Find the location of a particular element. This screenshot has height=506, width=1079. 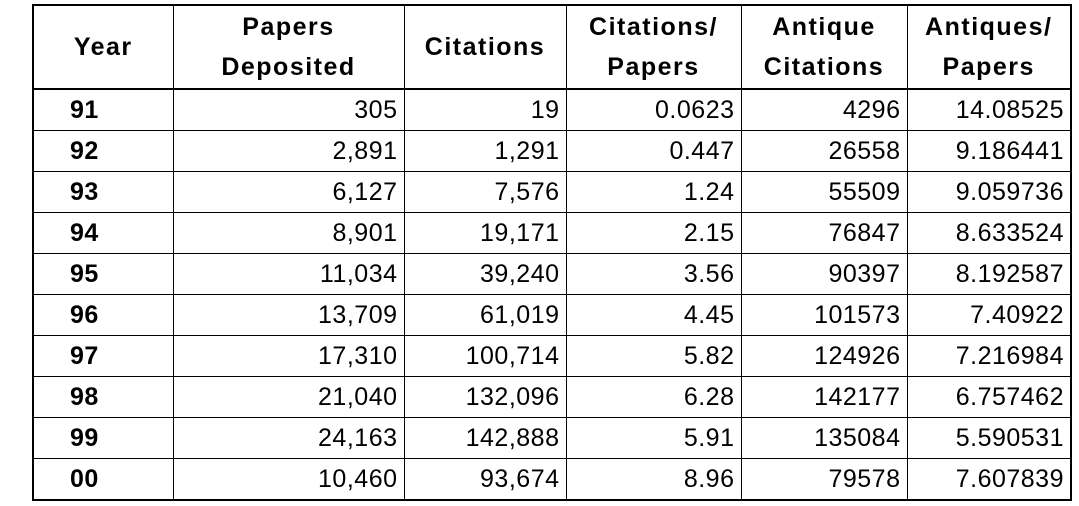

value-cell: 8.192587 is located at coordinates (989, 274).